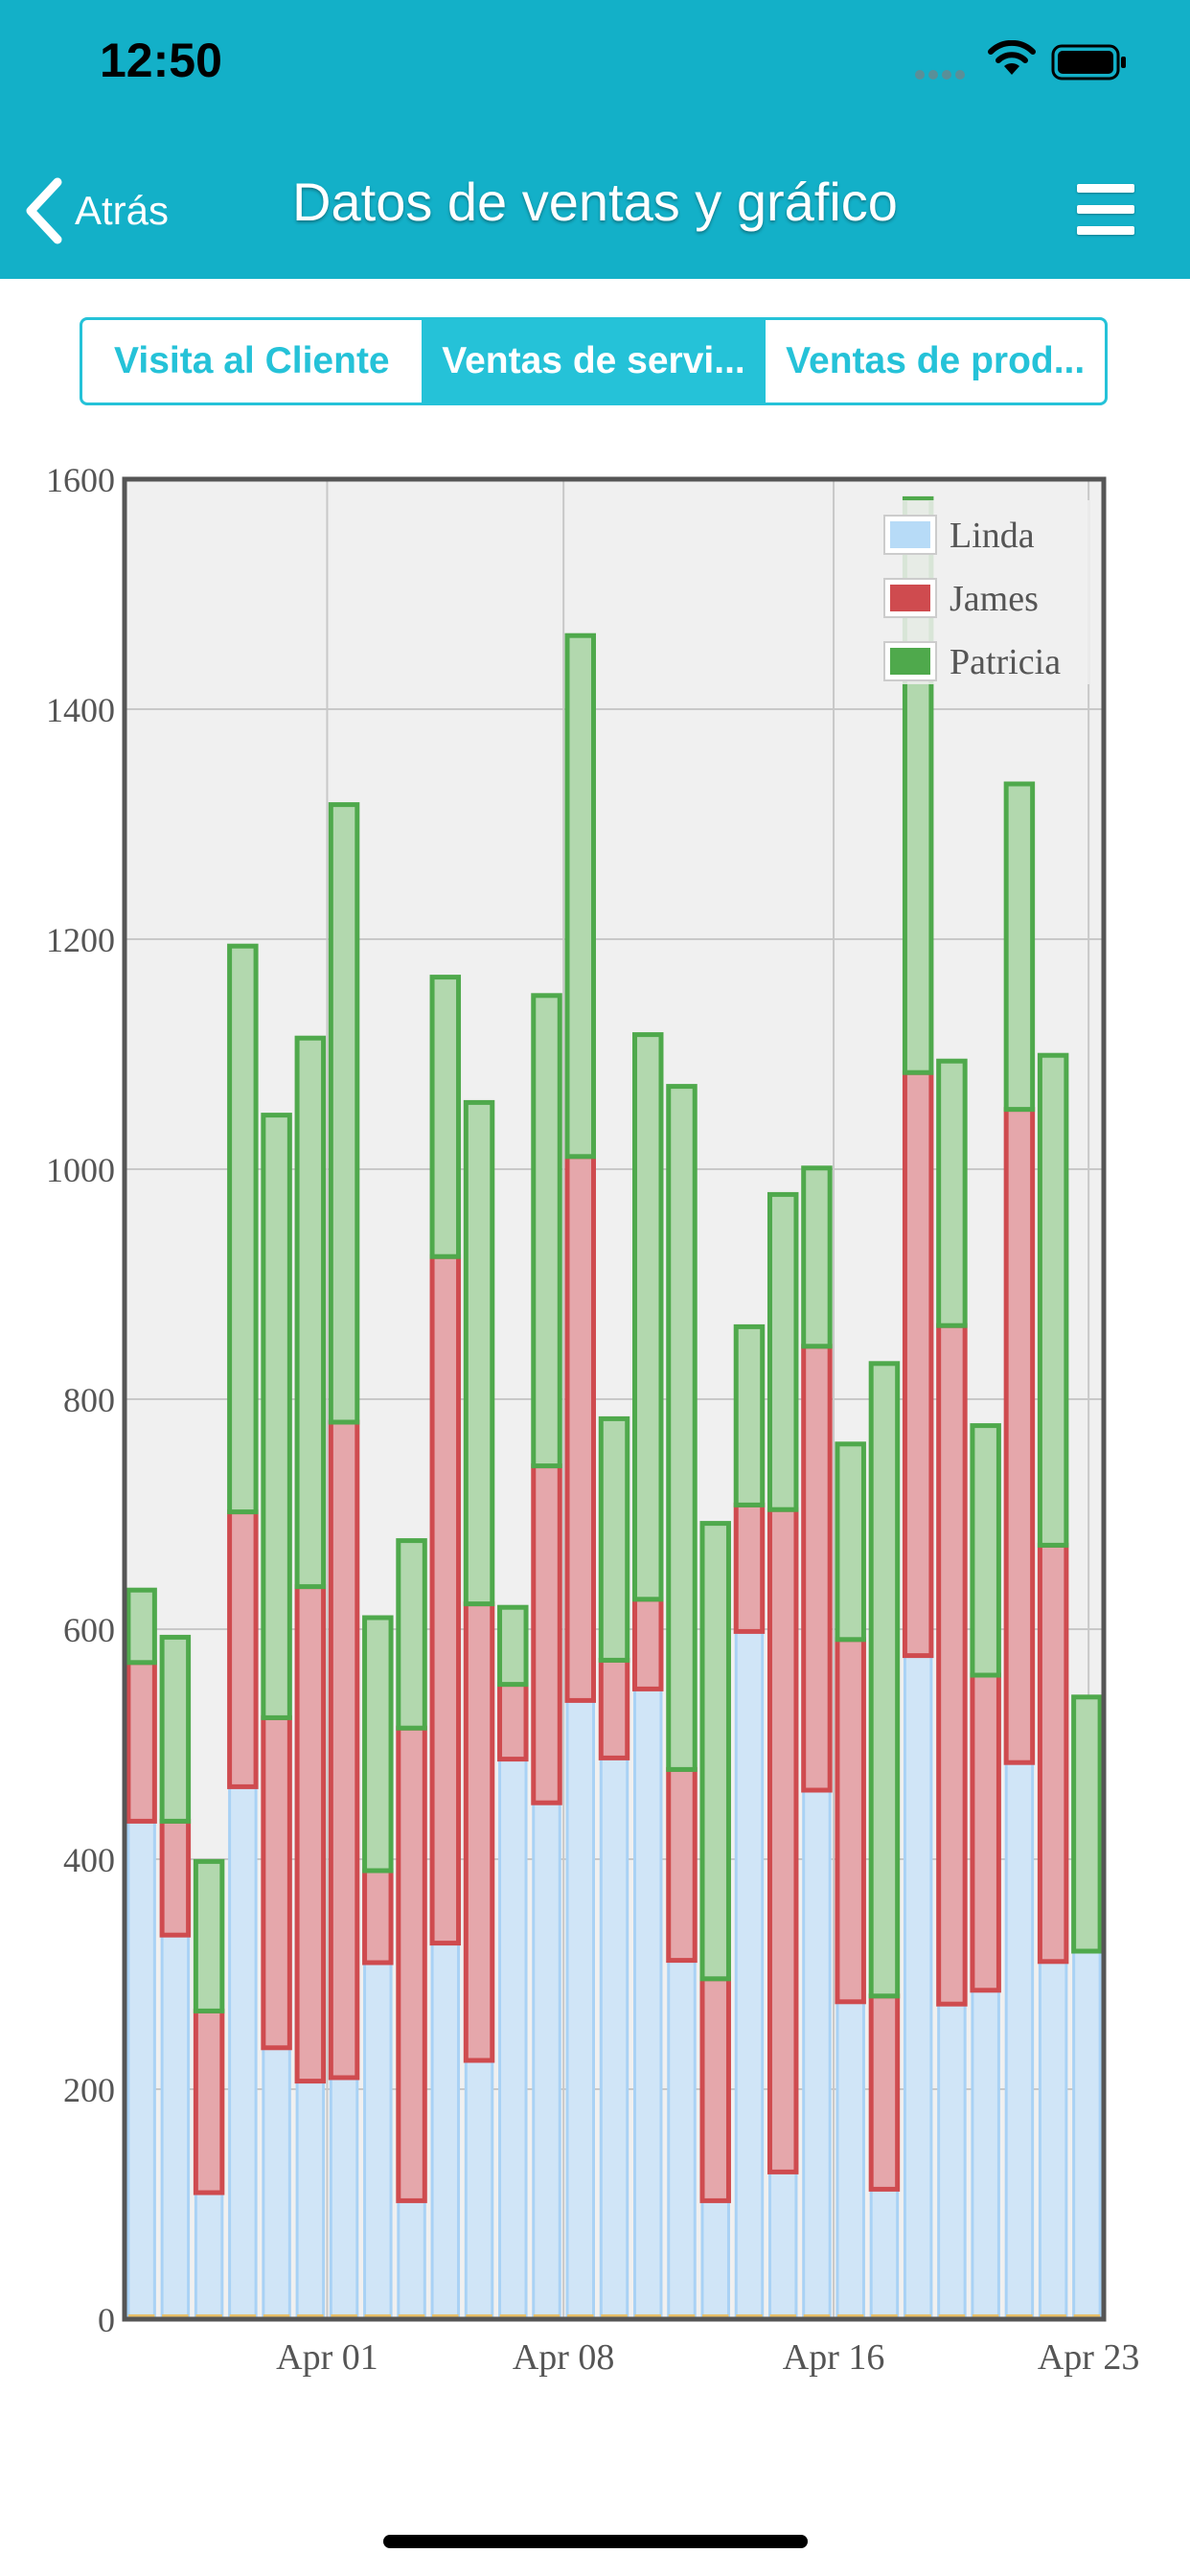 The image size is (1190, 2576). What do you see at coordinates (81, 1170) in the screenshot?
I see `y-tick-label: 1000` at bounding box center [81, 1170].